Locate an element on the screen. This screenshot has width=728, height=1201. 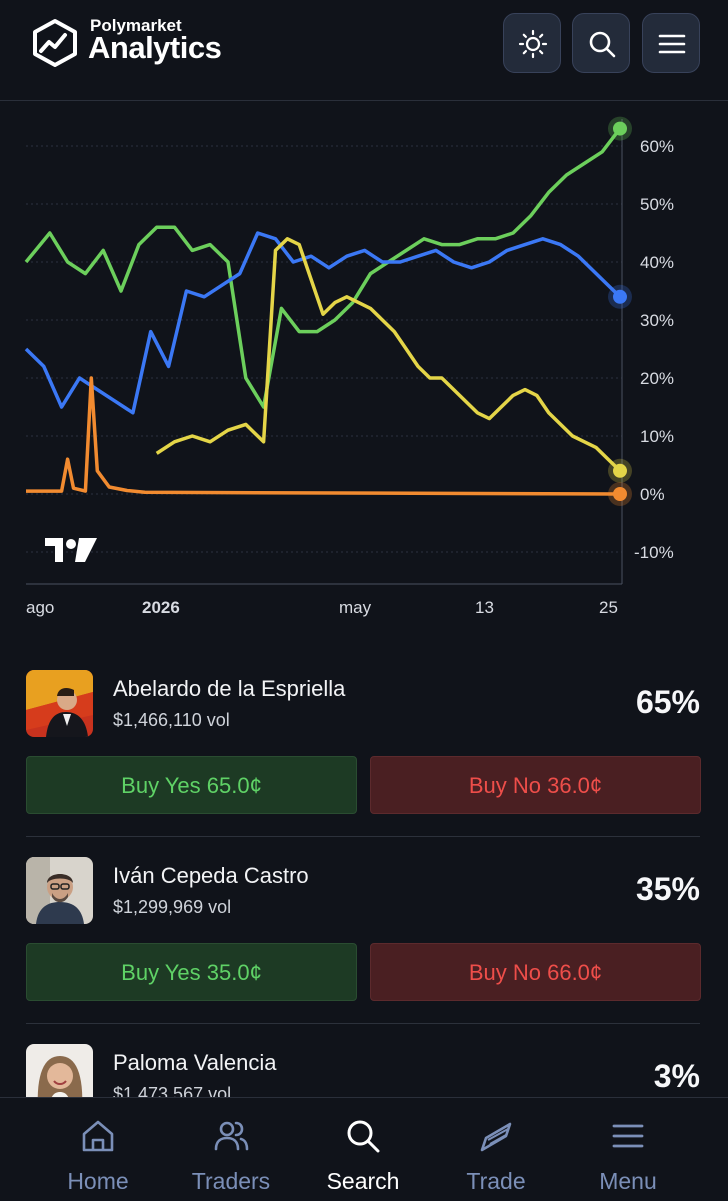
trade-icon is located at coordinates (496, 1137).